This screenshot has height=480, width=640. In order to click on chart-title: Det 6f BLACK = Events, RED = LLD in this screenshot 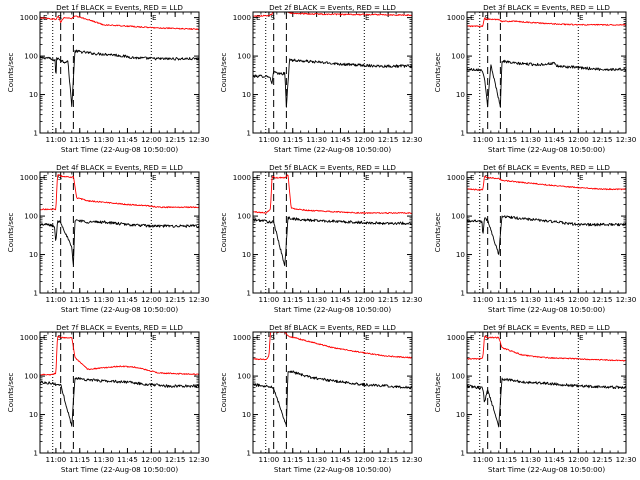, I will do `click(546, 167)`.